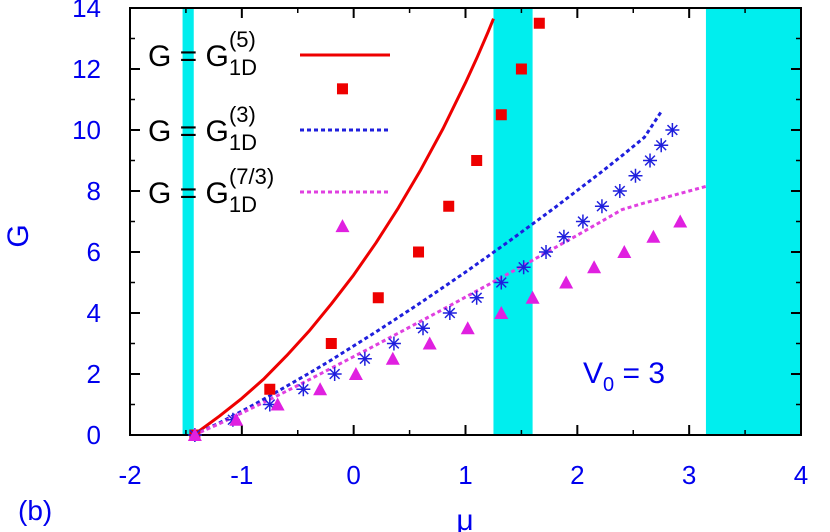  What do you see at coordinates (94, 374) in the screenshot?
I see `y-tick-label: 2` at bounding box center [94, 374].